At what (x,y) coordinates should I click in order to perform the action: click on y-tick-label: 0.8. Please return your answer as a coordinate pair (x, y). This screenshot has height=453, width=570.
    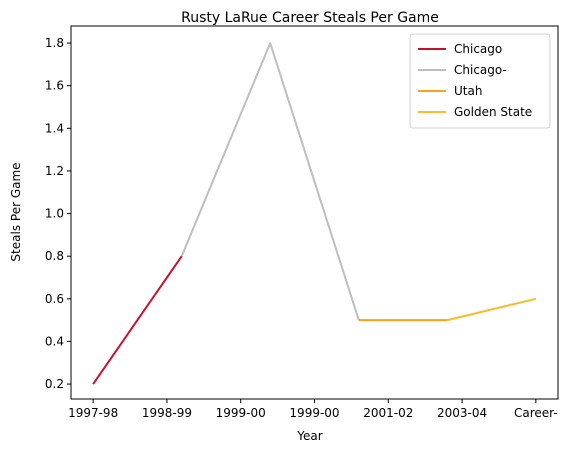
    Looking at the image, I should click on (54, 256).